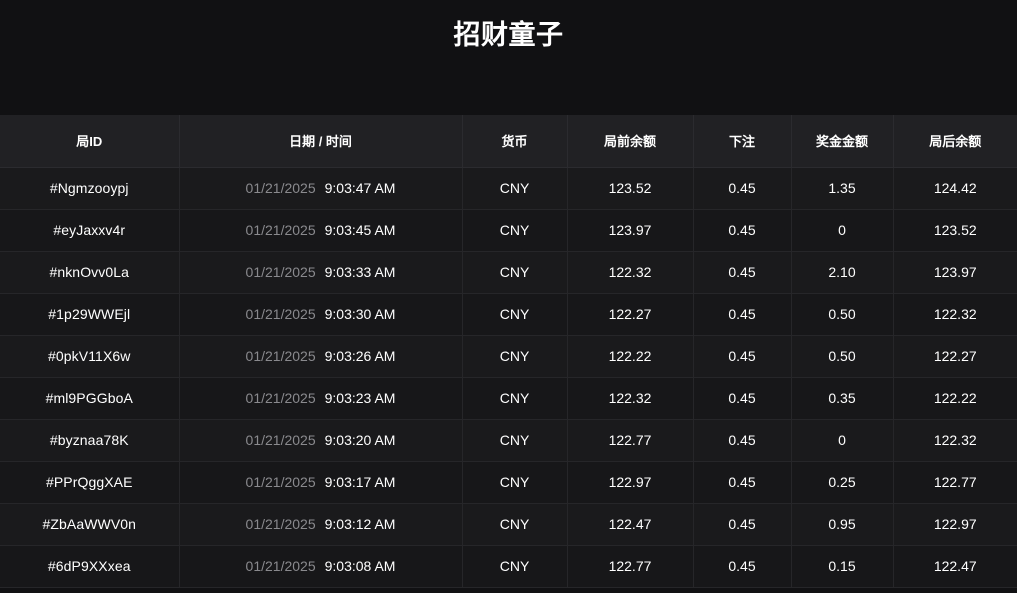  I want to click on cell-win: 0.95, so click(842, 524).